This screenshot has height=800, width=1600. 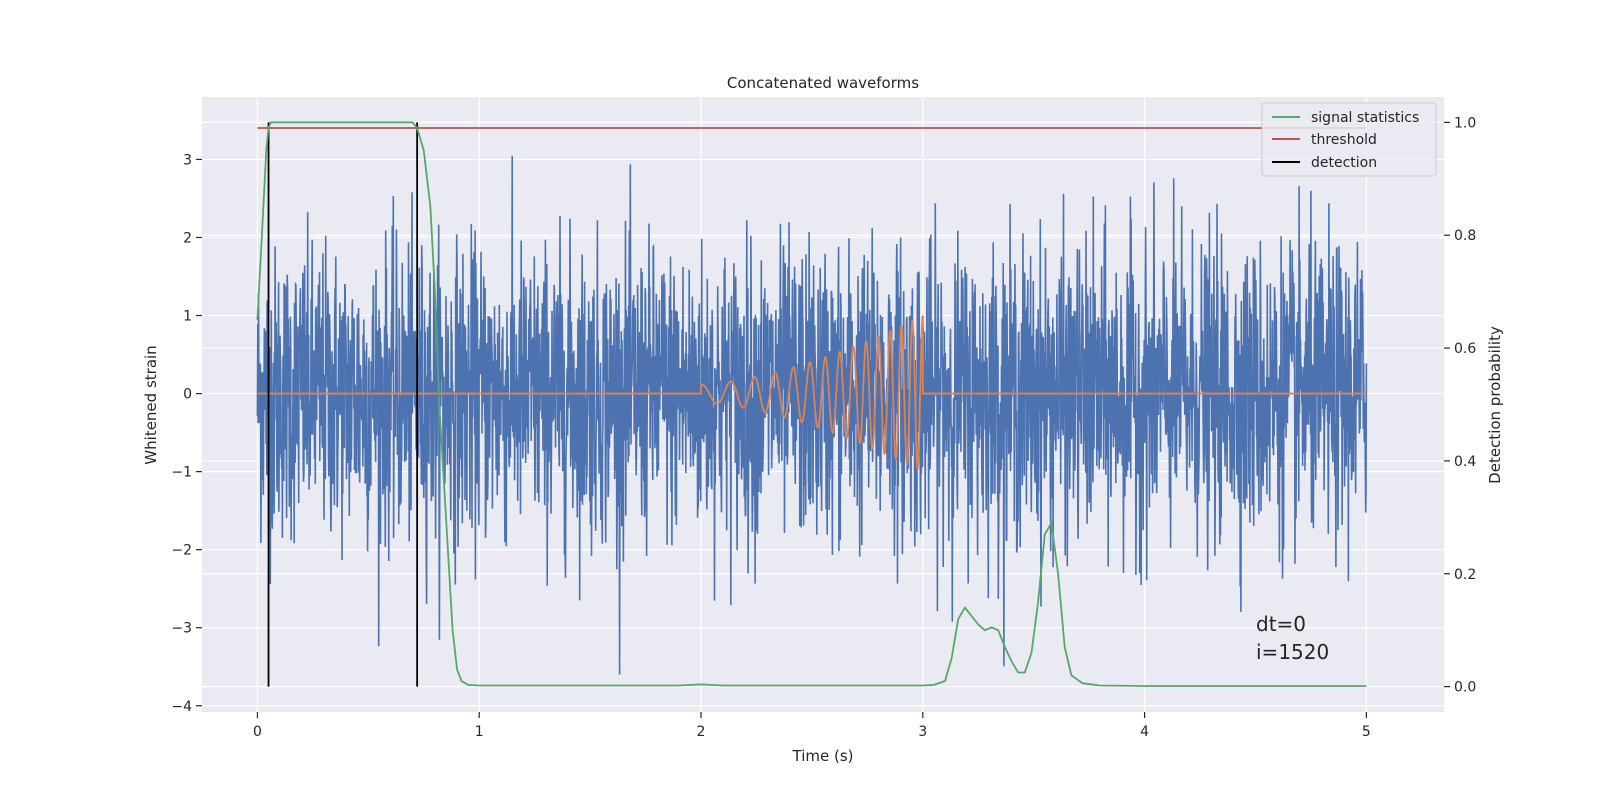 I want to click on svg-text: detection, so click(x=1344, y=163).